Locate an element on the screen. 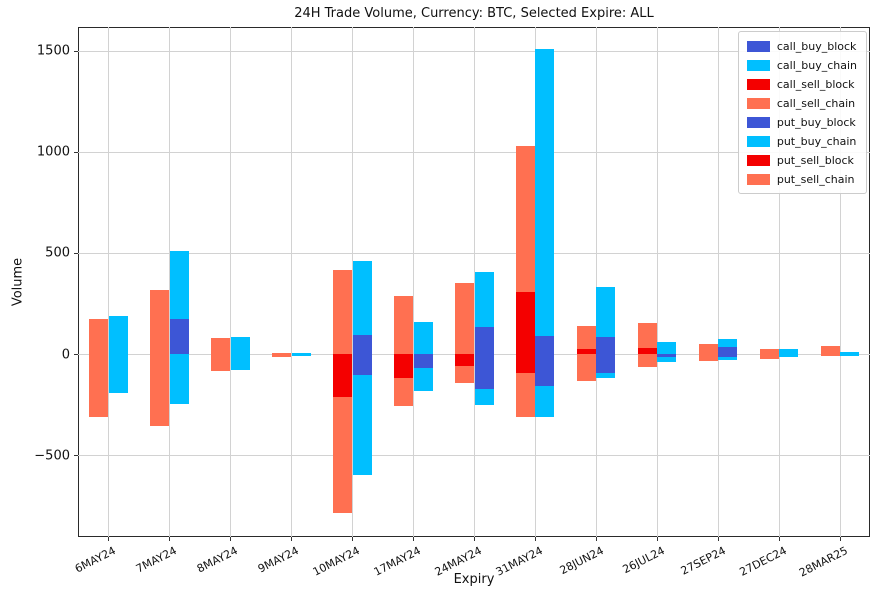 The width and height of the screenshot is (881, 601). legend-label: put_sell_chain is located at coordinates (815, 179).